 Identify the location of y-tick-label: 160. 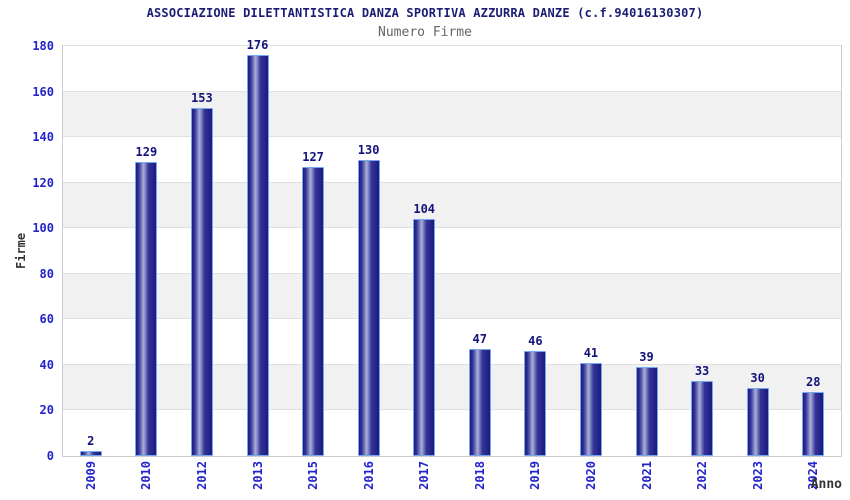
(43, 91).